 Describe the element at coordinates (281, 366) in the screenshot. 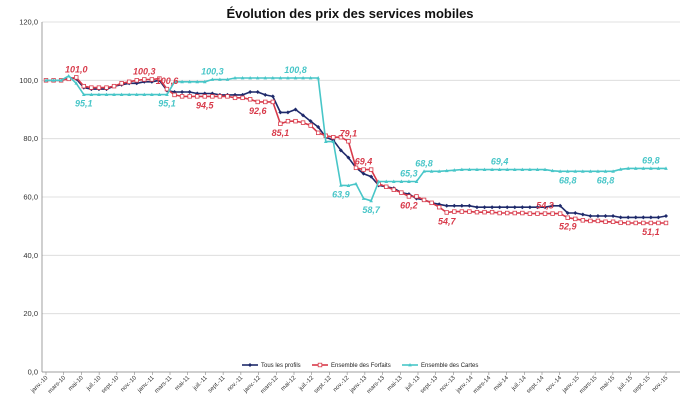

I see `legend-label-1: Tous les profils` at that location.